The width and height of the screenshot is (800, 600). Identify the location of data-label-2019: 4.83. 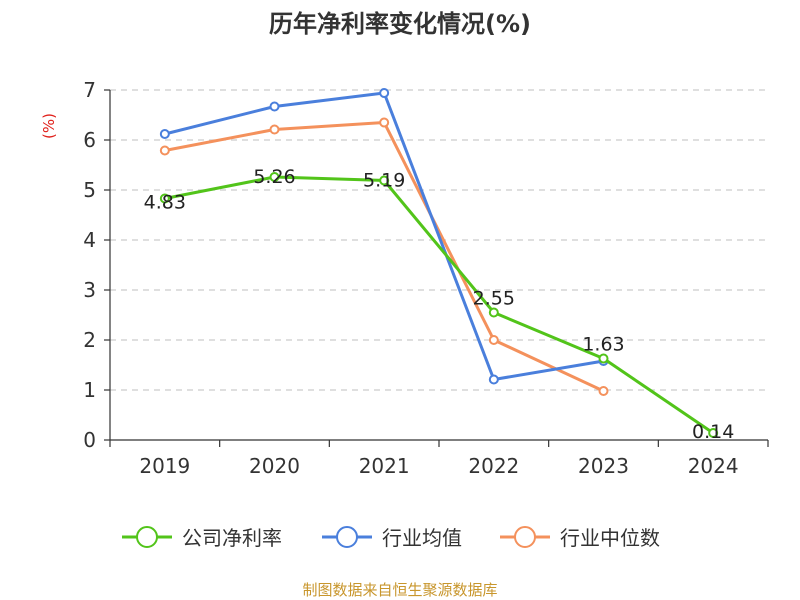
(165, 203).